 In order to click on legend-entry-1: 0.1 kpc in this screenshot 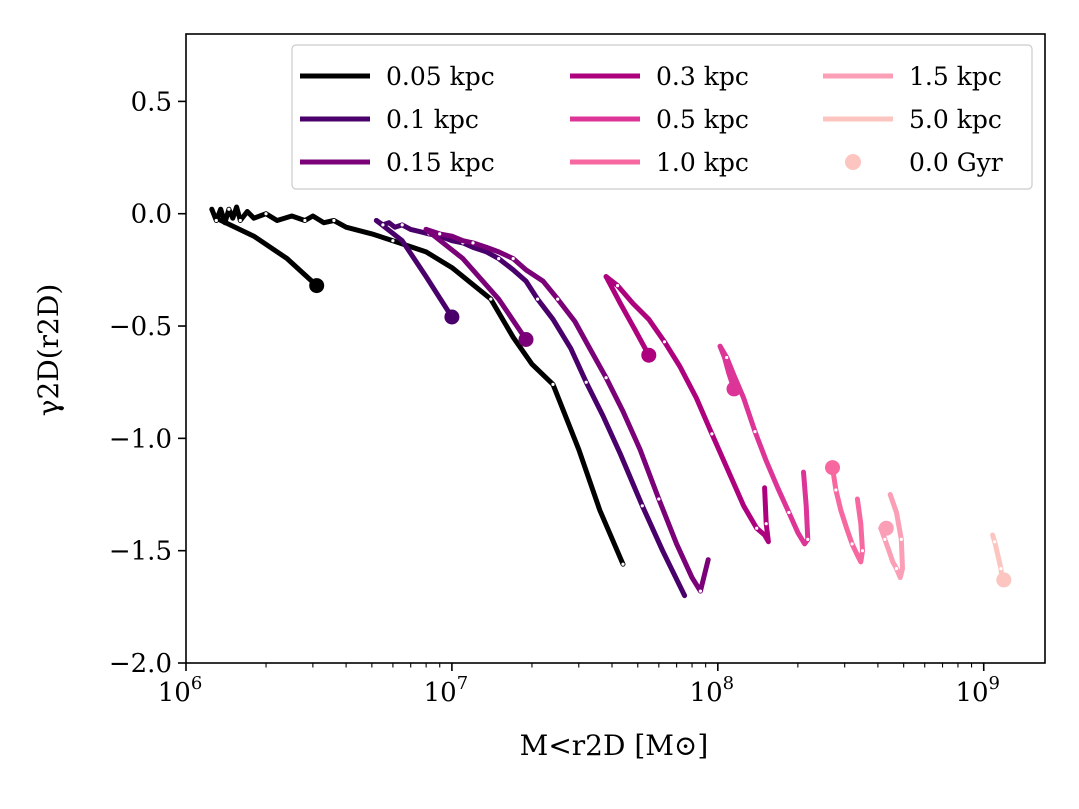, I will do `click(389, 119)`.